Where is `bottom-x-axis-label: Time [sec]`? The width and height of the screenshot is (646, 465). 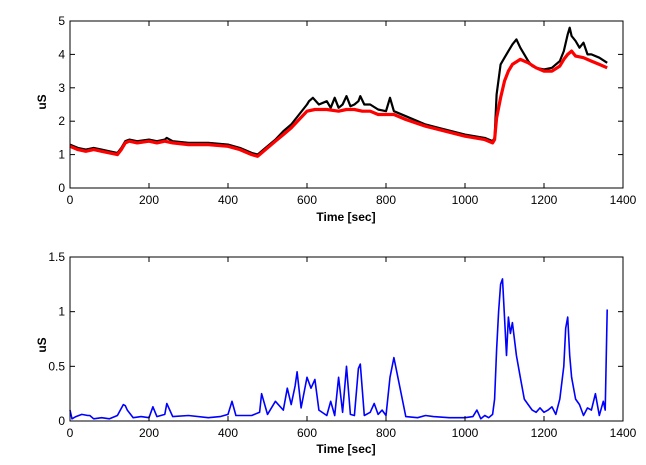 bottom-x-axis-label: Time [sec] is located at coordinates (345, 449).